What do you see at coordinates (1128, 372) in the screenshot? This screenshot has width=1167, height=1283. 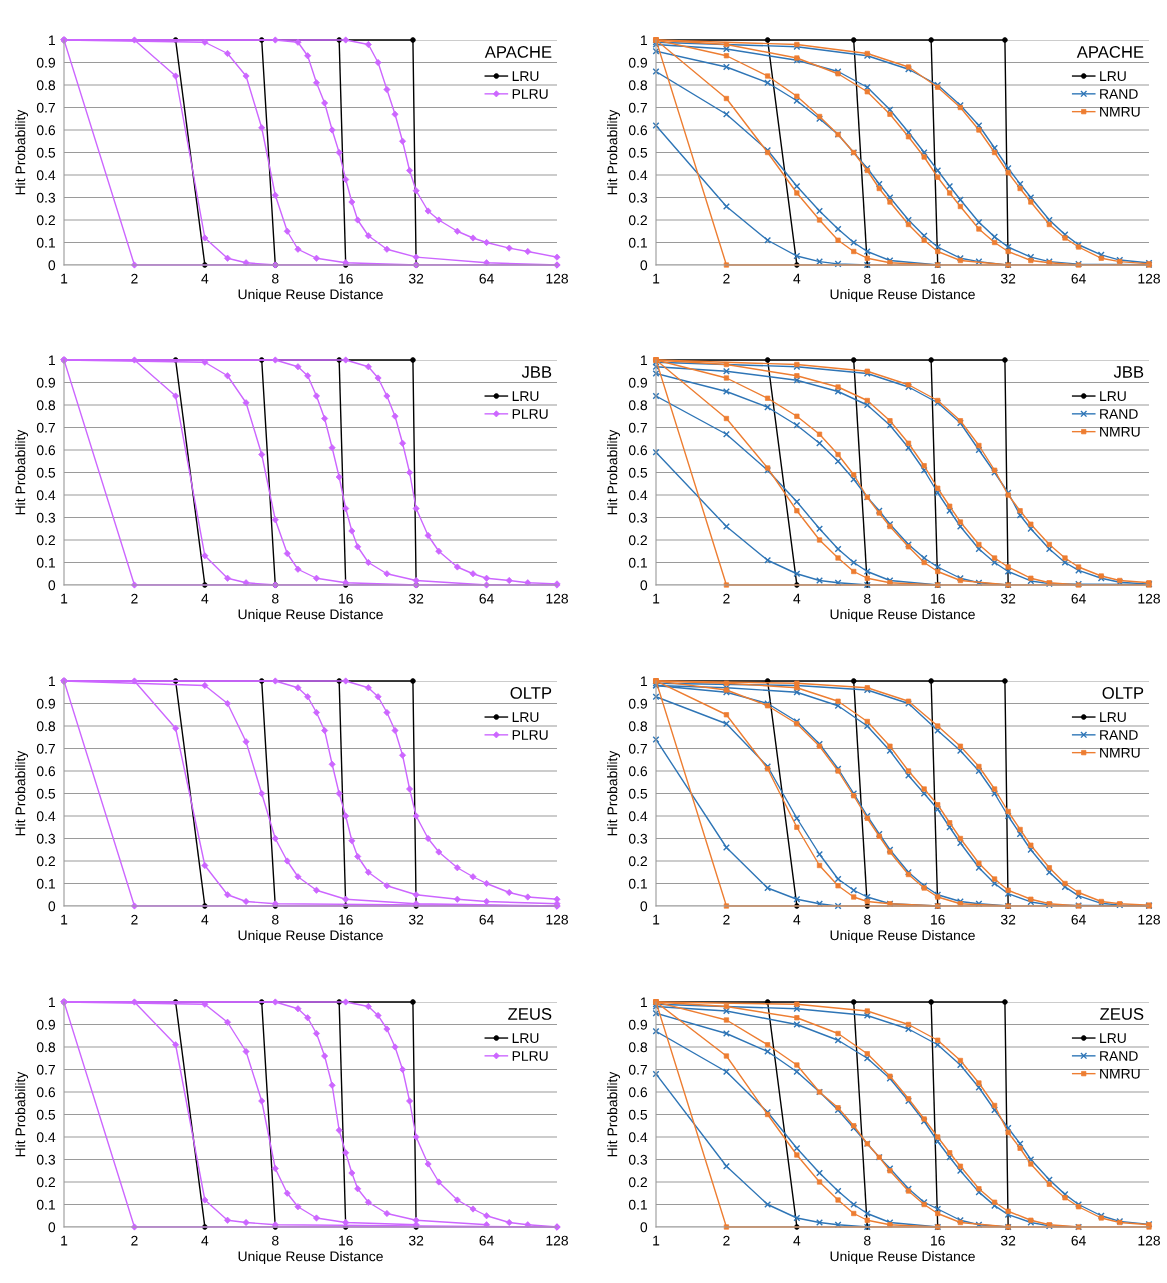 I see `chart-title: JBB` at bounding box center [1128, 372].